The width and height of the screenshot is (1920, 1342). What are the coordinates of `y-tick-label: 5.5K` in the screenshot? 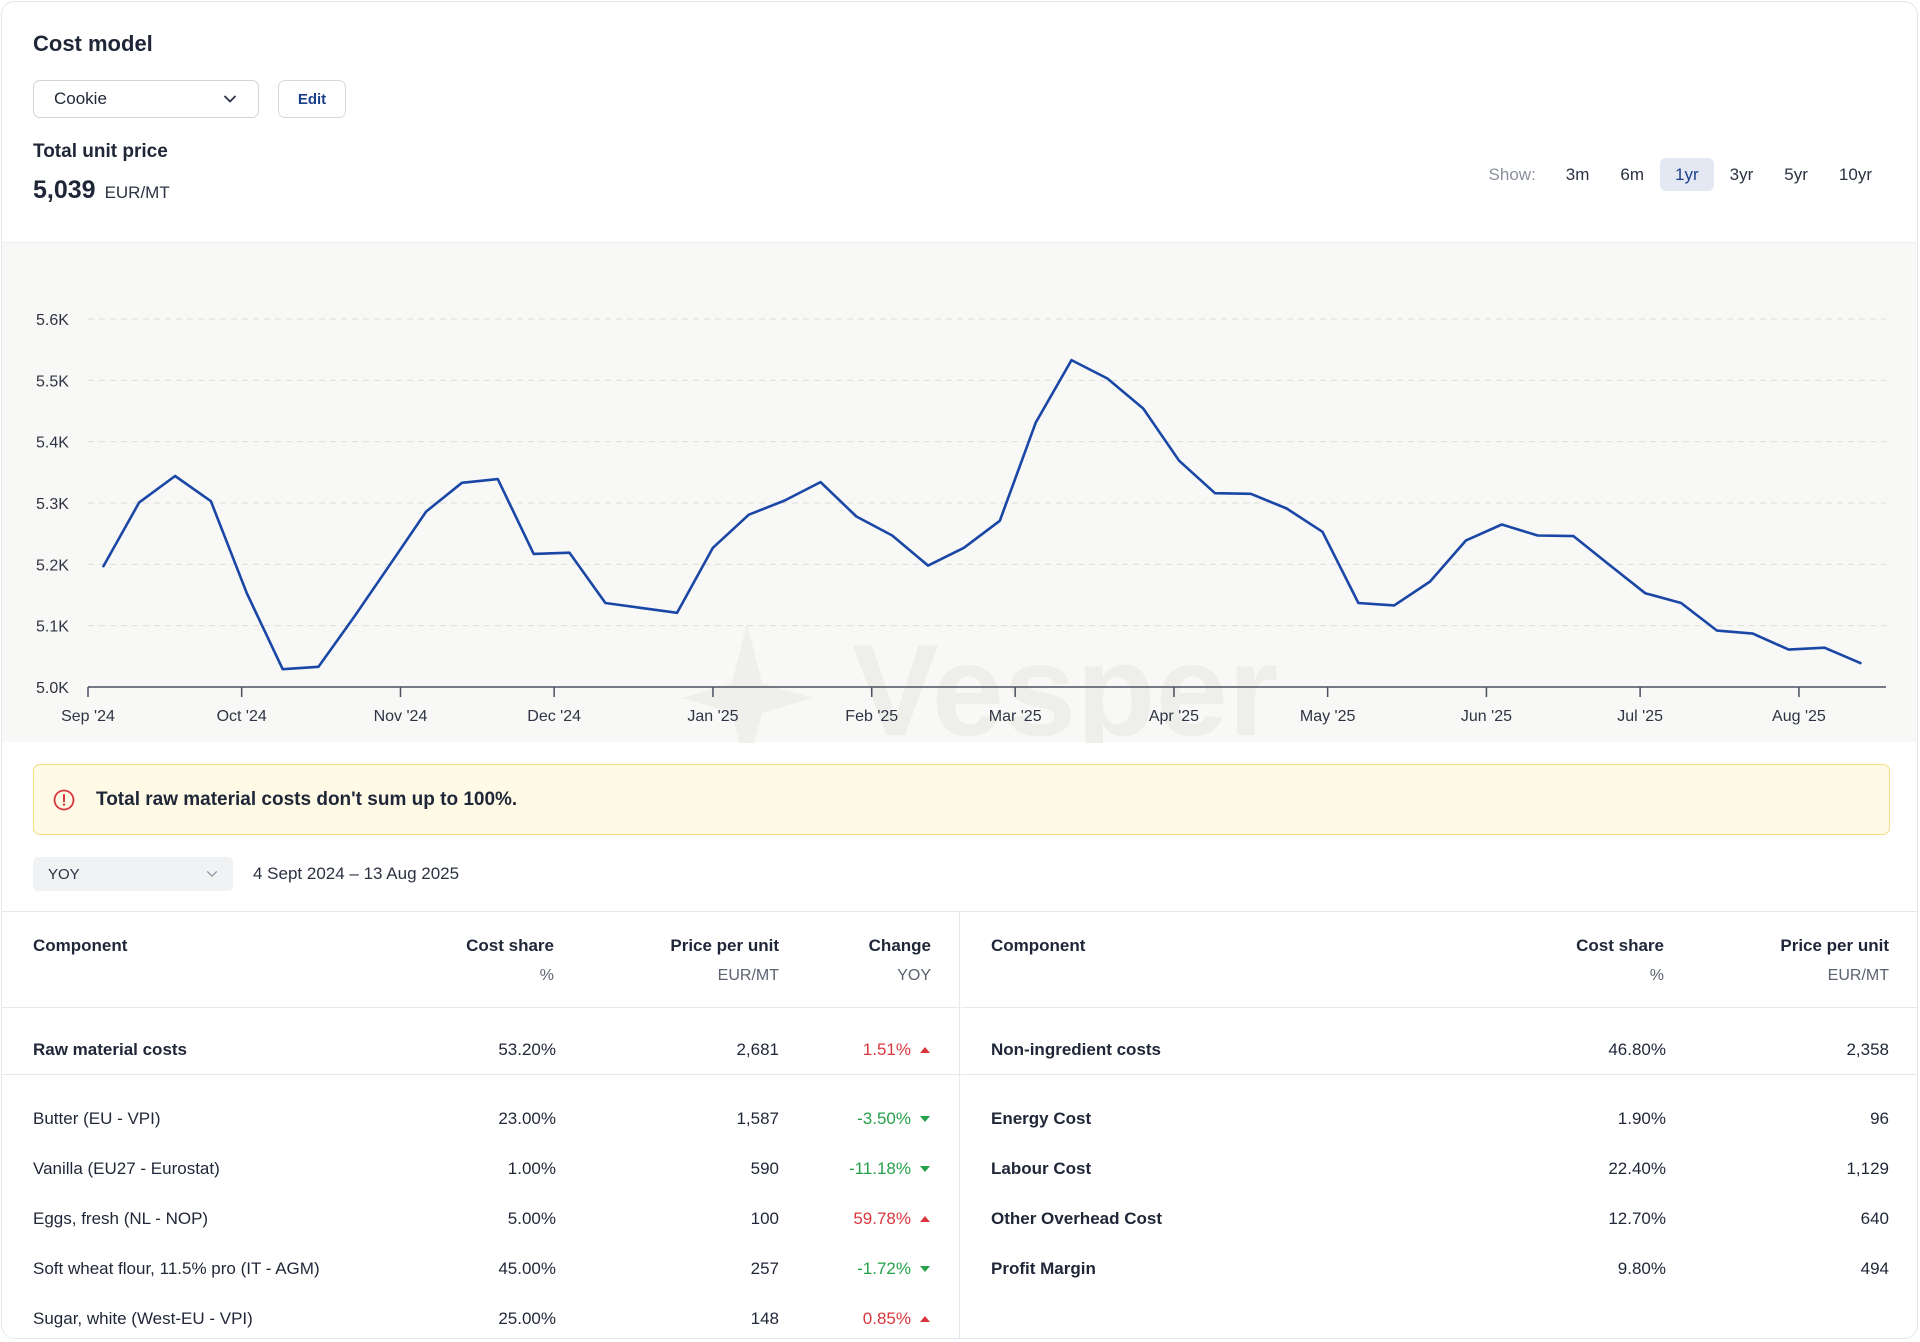 It's located at (52, 381).